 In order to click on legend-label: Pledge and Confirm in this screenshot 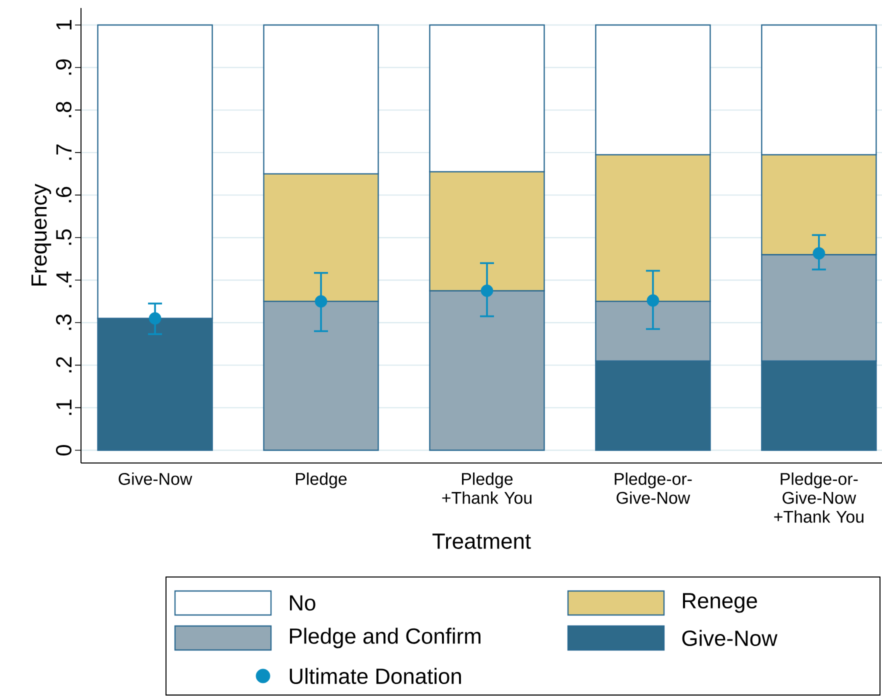, I will do `click(385, 638)`.